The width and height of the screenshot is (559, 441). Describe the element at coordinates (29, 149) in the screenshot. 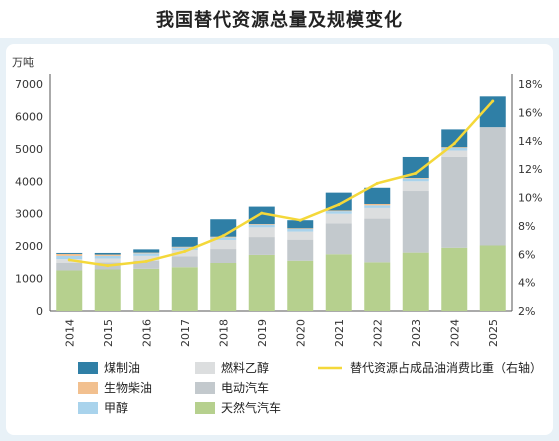

I see `y-tick-label: 5000` at that location.